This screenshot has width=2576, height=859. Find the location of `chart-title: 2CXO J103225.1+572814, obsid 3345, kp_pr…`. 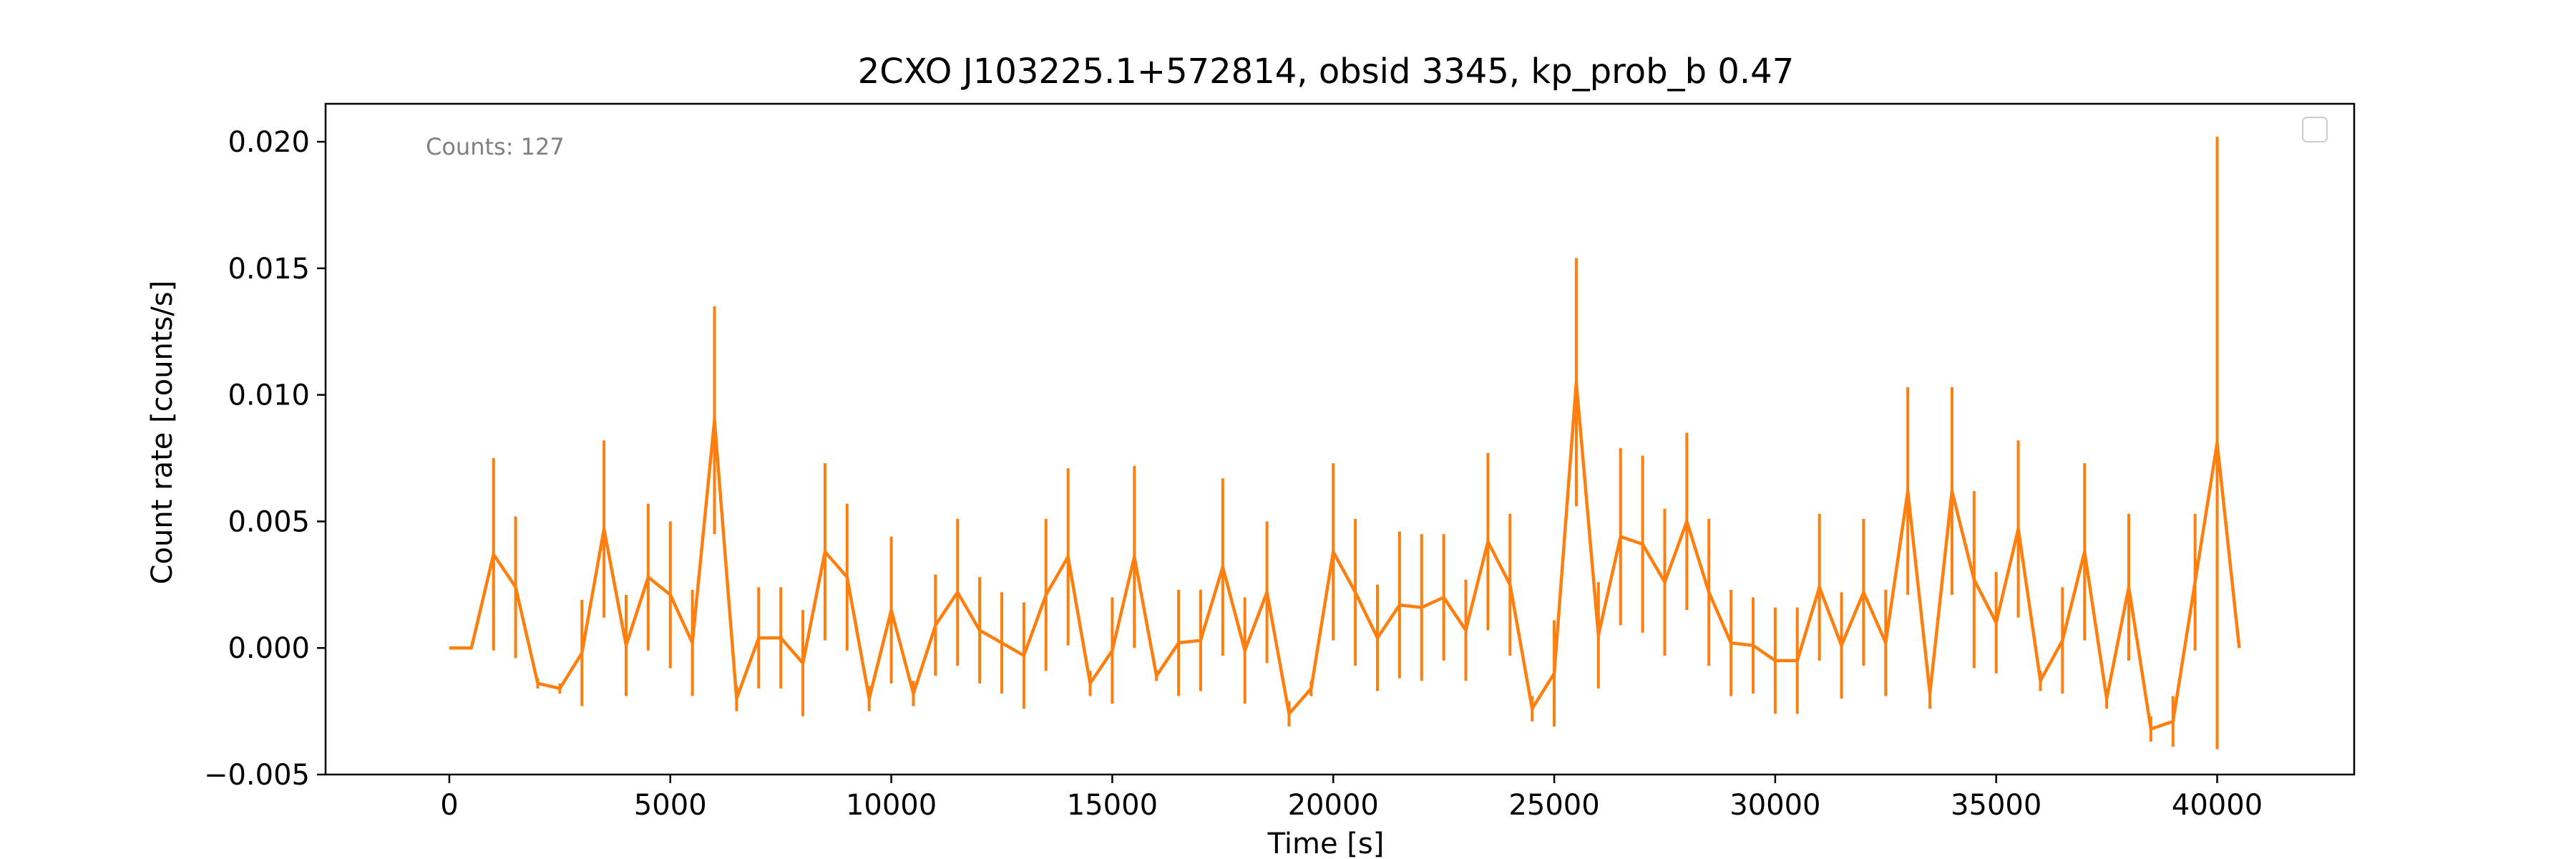

chart-title: 2CXO J103225.1+572814, obsid 3345, kp_pr… is located at coordinates (1326, 72).